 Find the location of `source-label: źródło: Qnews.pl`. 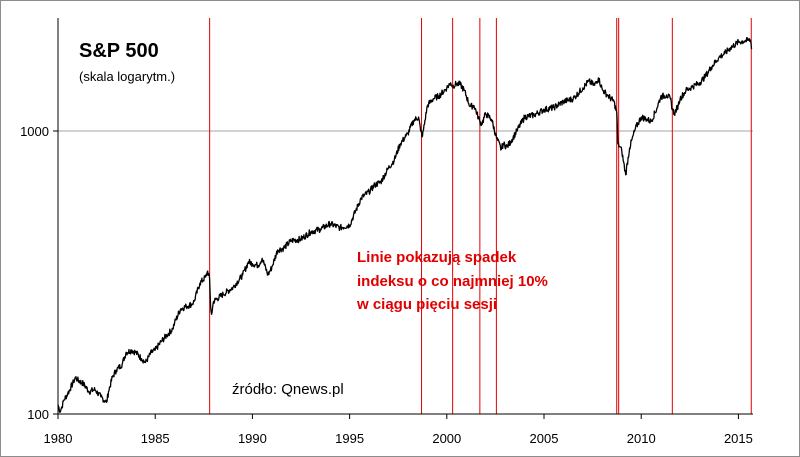

source-label: źródło: Qnews.pl is located at coordinates (288, 389).